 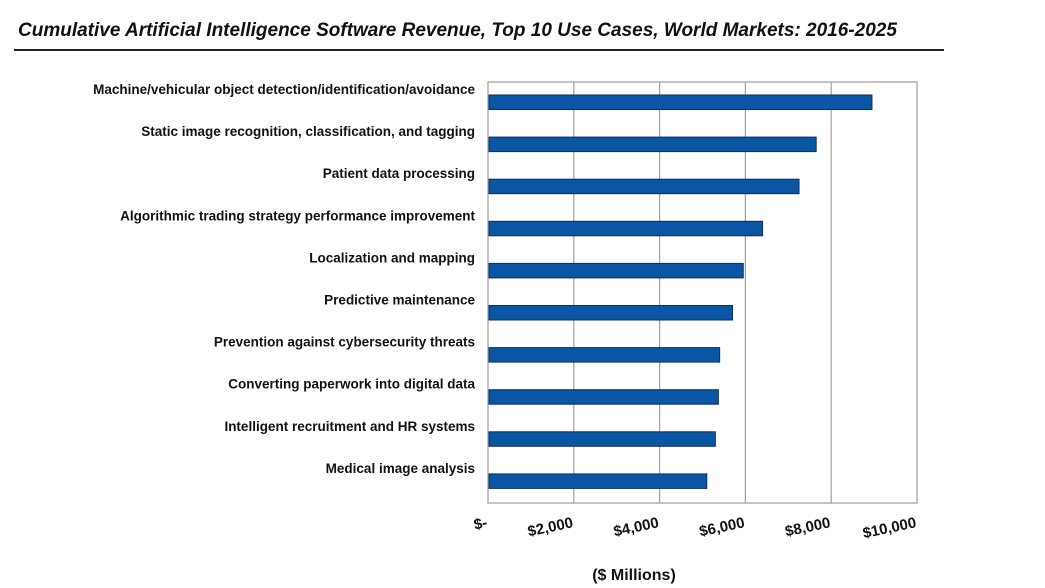 What do you see at coordinates (400, 468) in the screenshot?
I see `category-label: Medical image analysis` at bounding box center [400, 468].